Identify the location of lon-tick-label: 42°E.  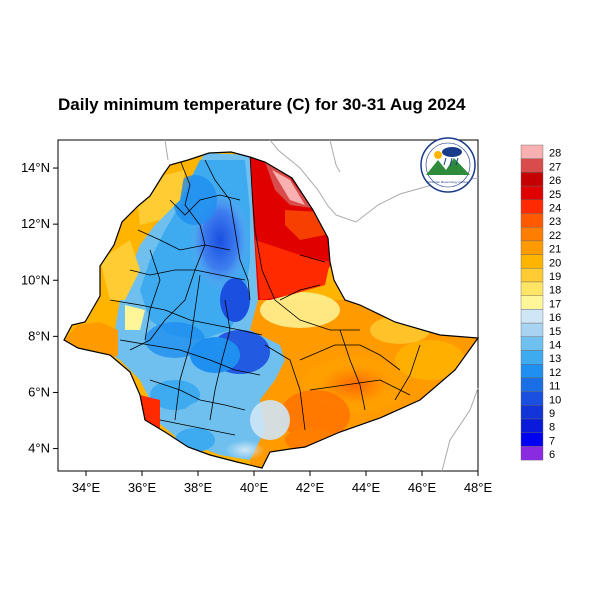
(310, 487).